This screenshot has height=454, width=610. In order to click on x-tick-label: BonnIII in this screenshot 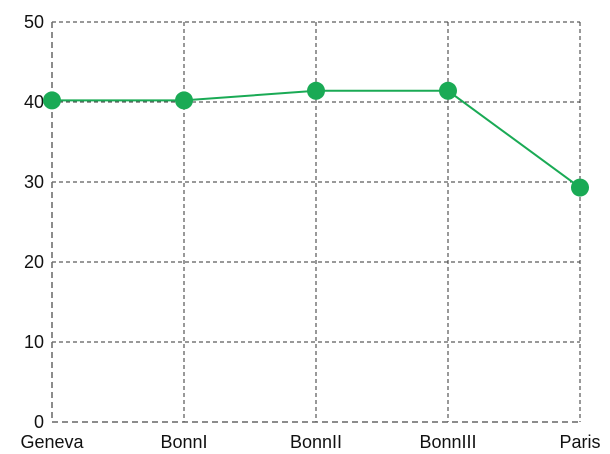, I will do `click(447, 442)`.